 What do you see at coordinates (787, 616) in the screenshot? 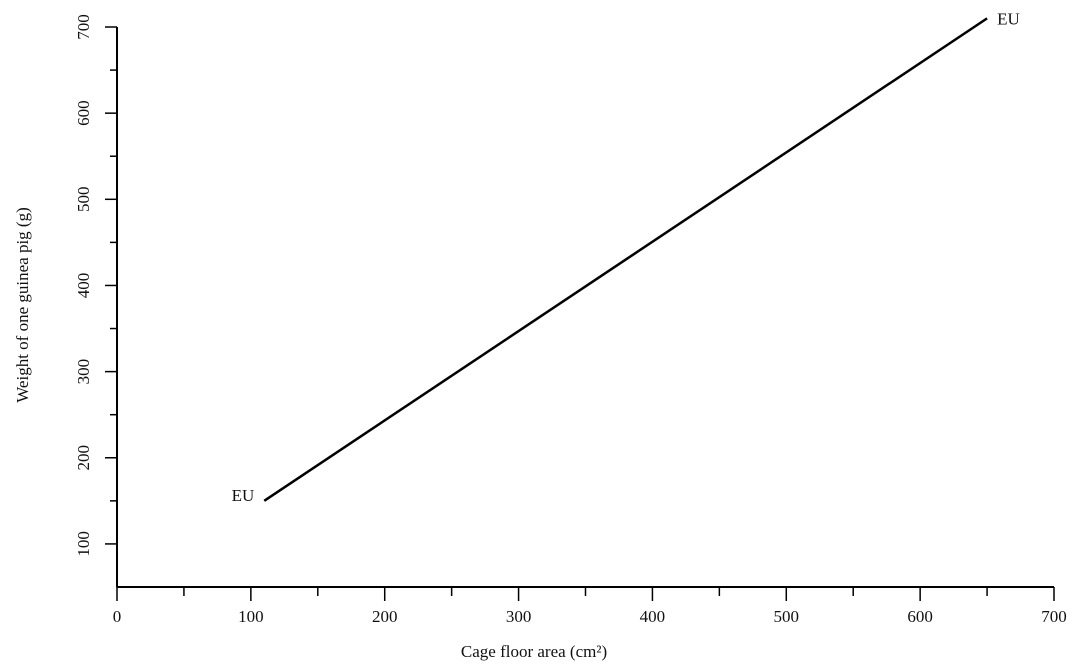
I see `x-tick-label: 500` at bounding box center [787, 616].